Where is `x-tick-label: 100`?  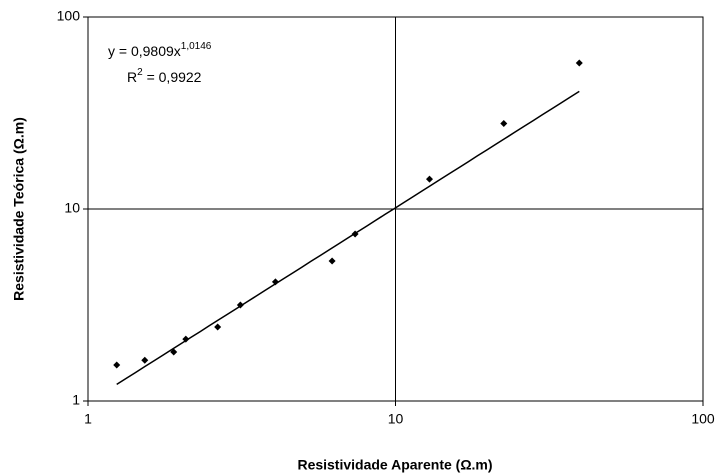
x-tick-label: 100 is located at coordinates (703, 419).